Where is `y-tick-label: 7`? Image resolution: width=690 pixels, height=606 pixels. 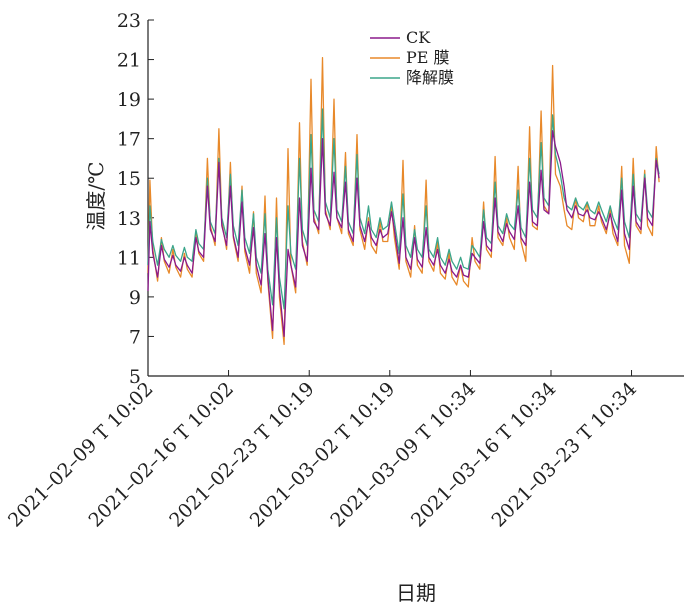 y-tick-label: 7 is located at coordinates (135, 337).